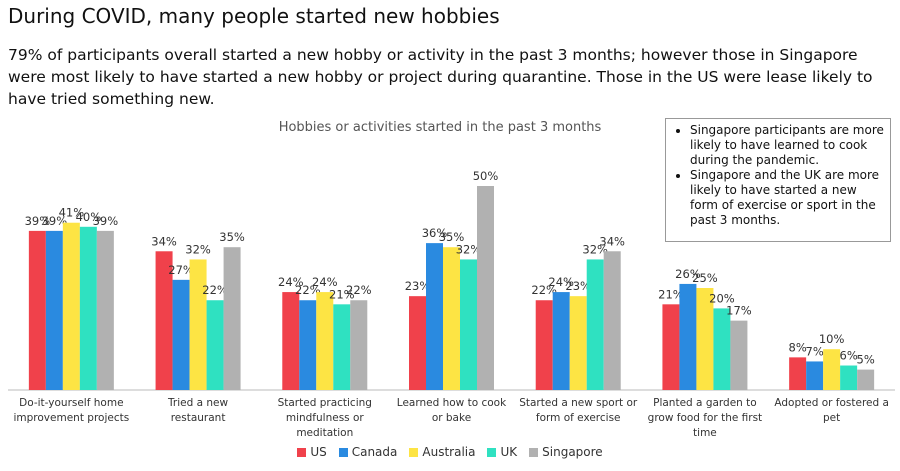 Image resolution: width=900 pixels, height=471 pixels. I want to click on x-tick-label: Started a new sport or form of exercise, so click(578, 410).